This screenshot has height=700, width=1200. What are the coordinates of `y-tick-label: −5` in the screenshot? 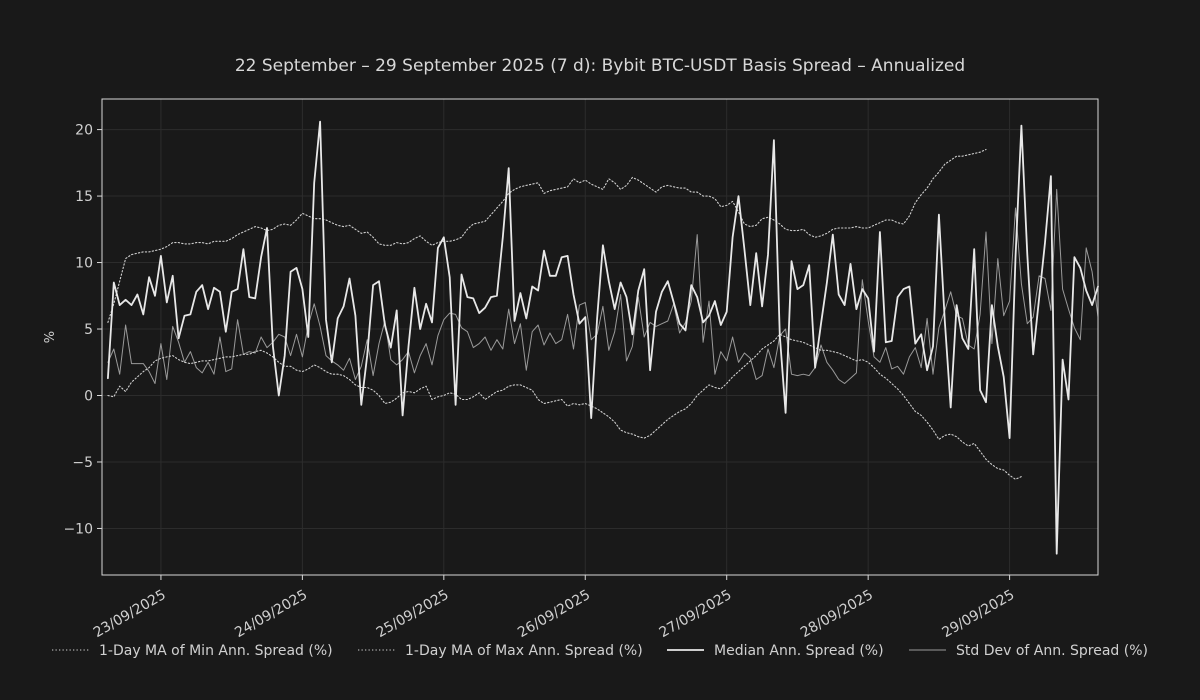 It's located at (82, 463).